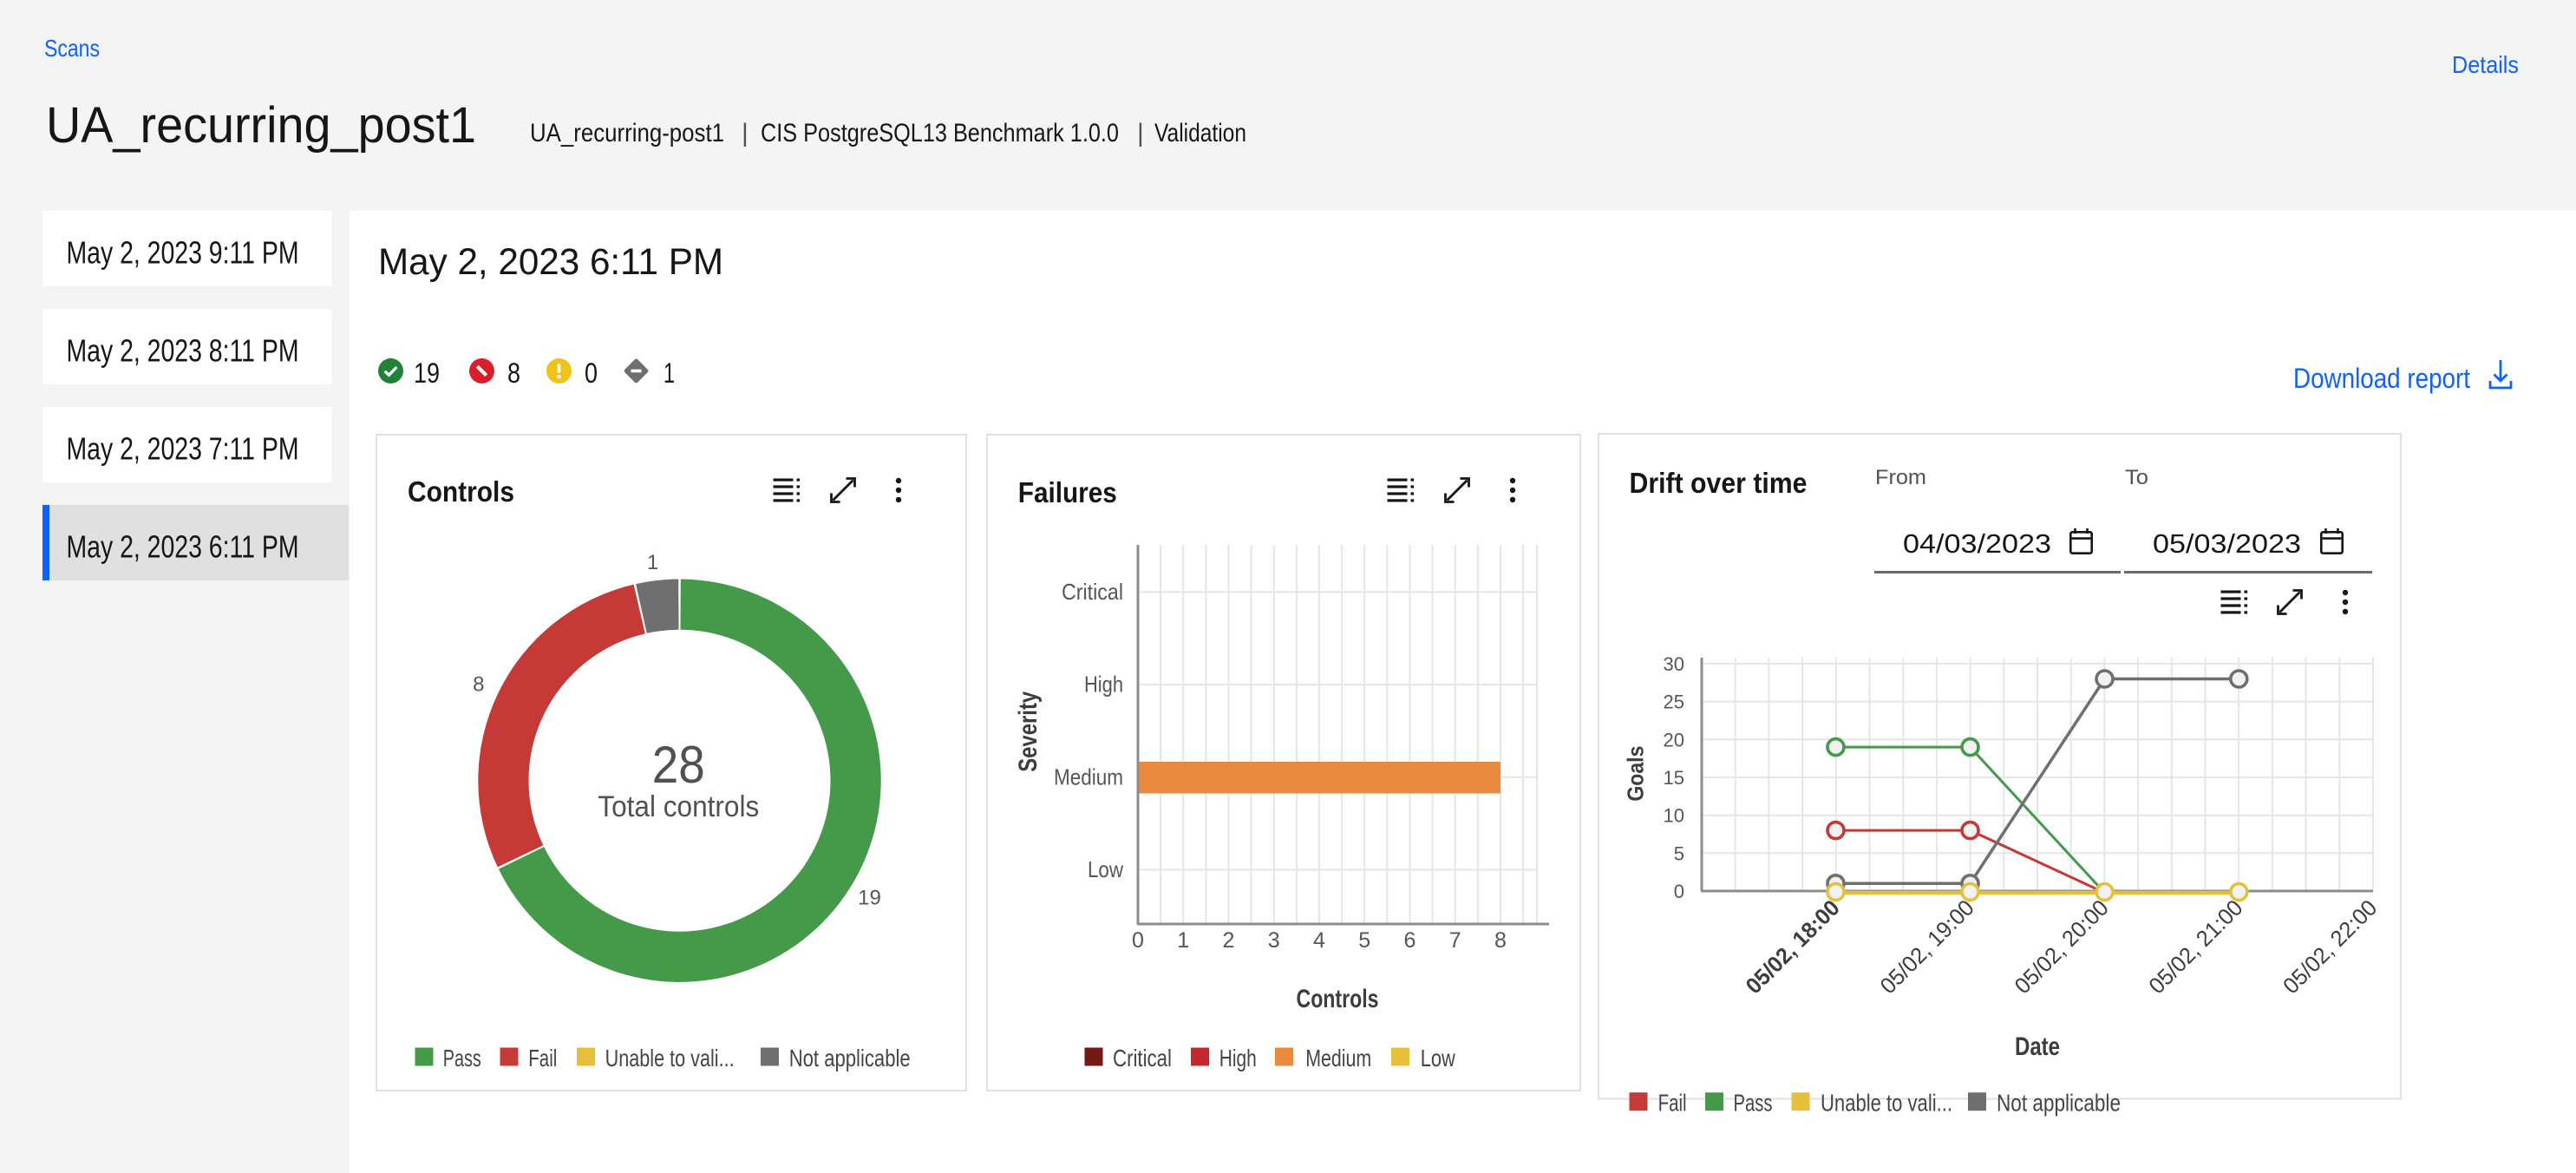  What do you see at coordinates (1410, 940) in the screenshot?
I see `svg-text: 6` at bounding box center [1410, 940].